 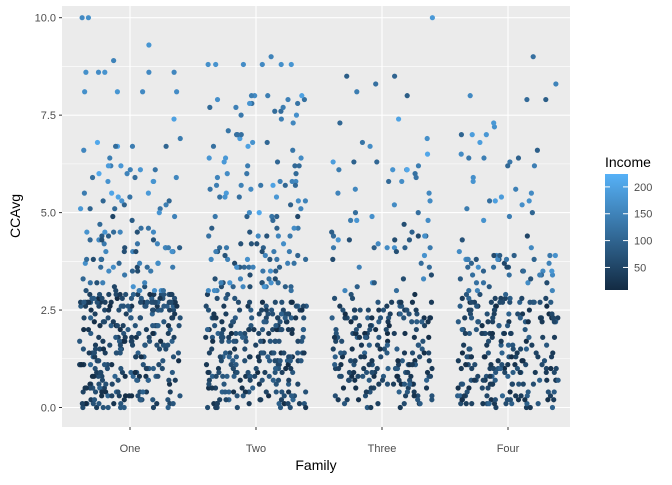 I want to click on legend-tick-label: 50, so click(x=640, y=268).